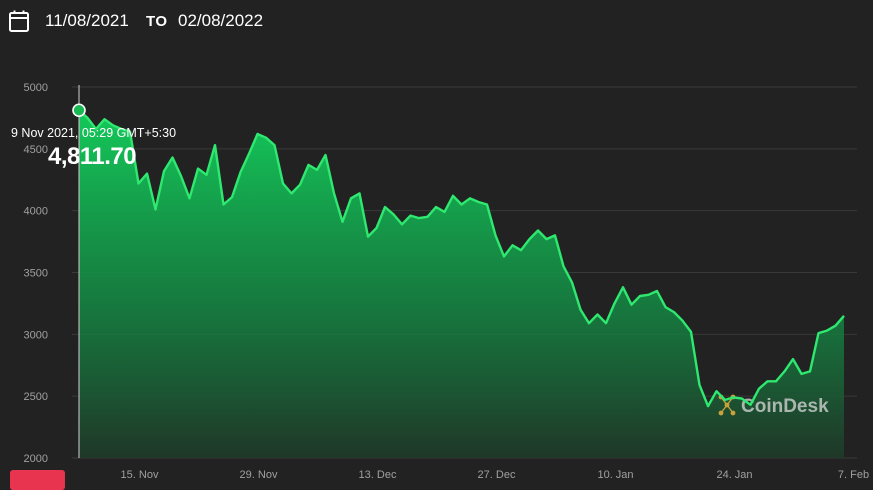 This screenshot has height=490, width=873. I want to click on coindesk-watermark: CoinDesk, so click(773, 405).